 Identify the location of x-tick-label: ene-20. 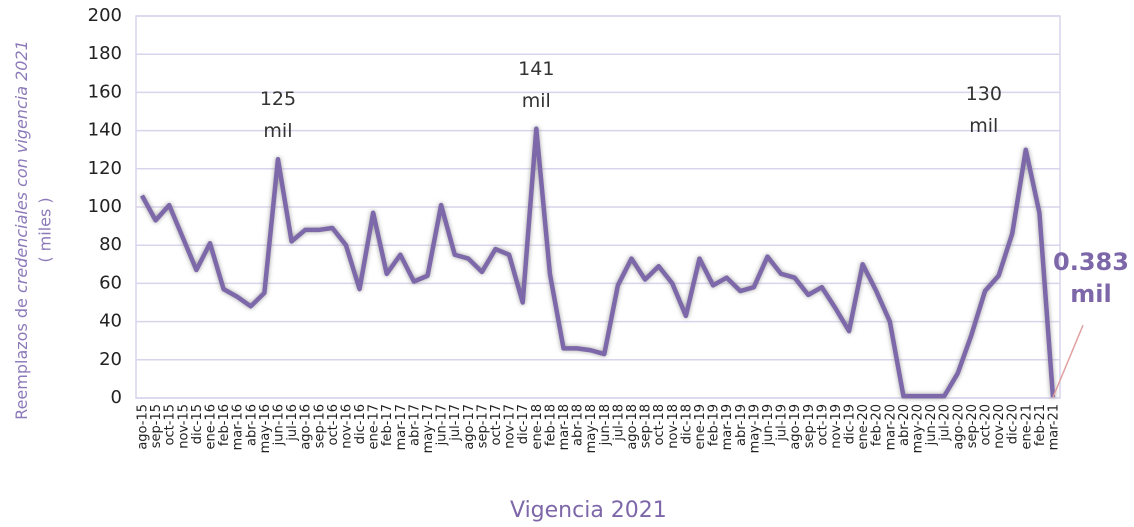
(863, 426).